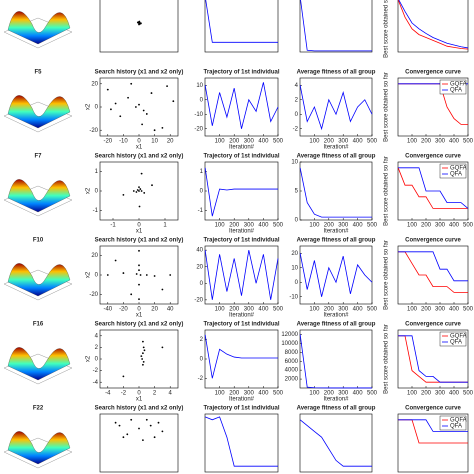  Describe the element at coordinates (89, 358) in the screenshot. I see `y-axis-label: x2` at that location.